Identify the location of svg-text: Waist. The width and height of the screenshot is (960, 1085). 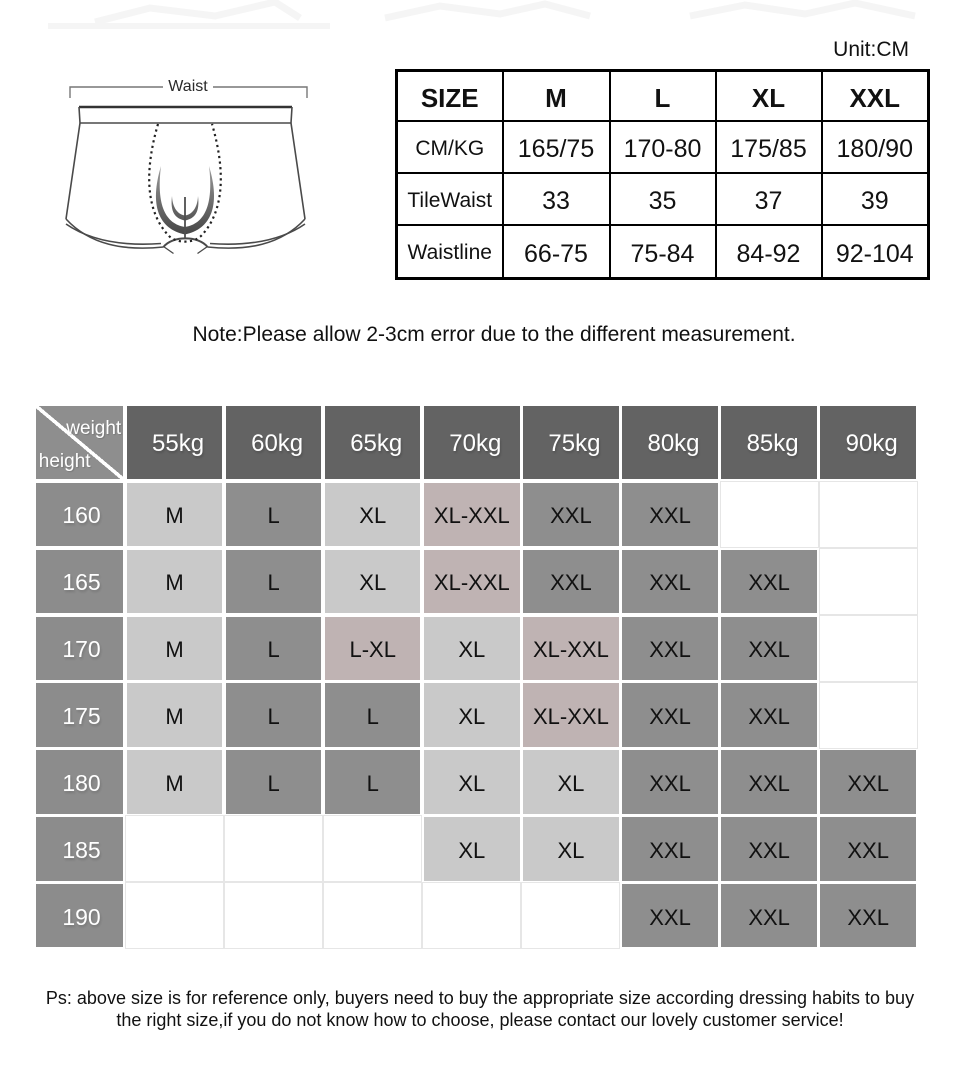
(188, 86).